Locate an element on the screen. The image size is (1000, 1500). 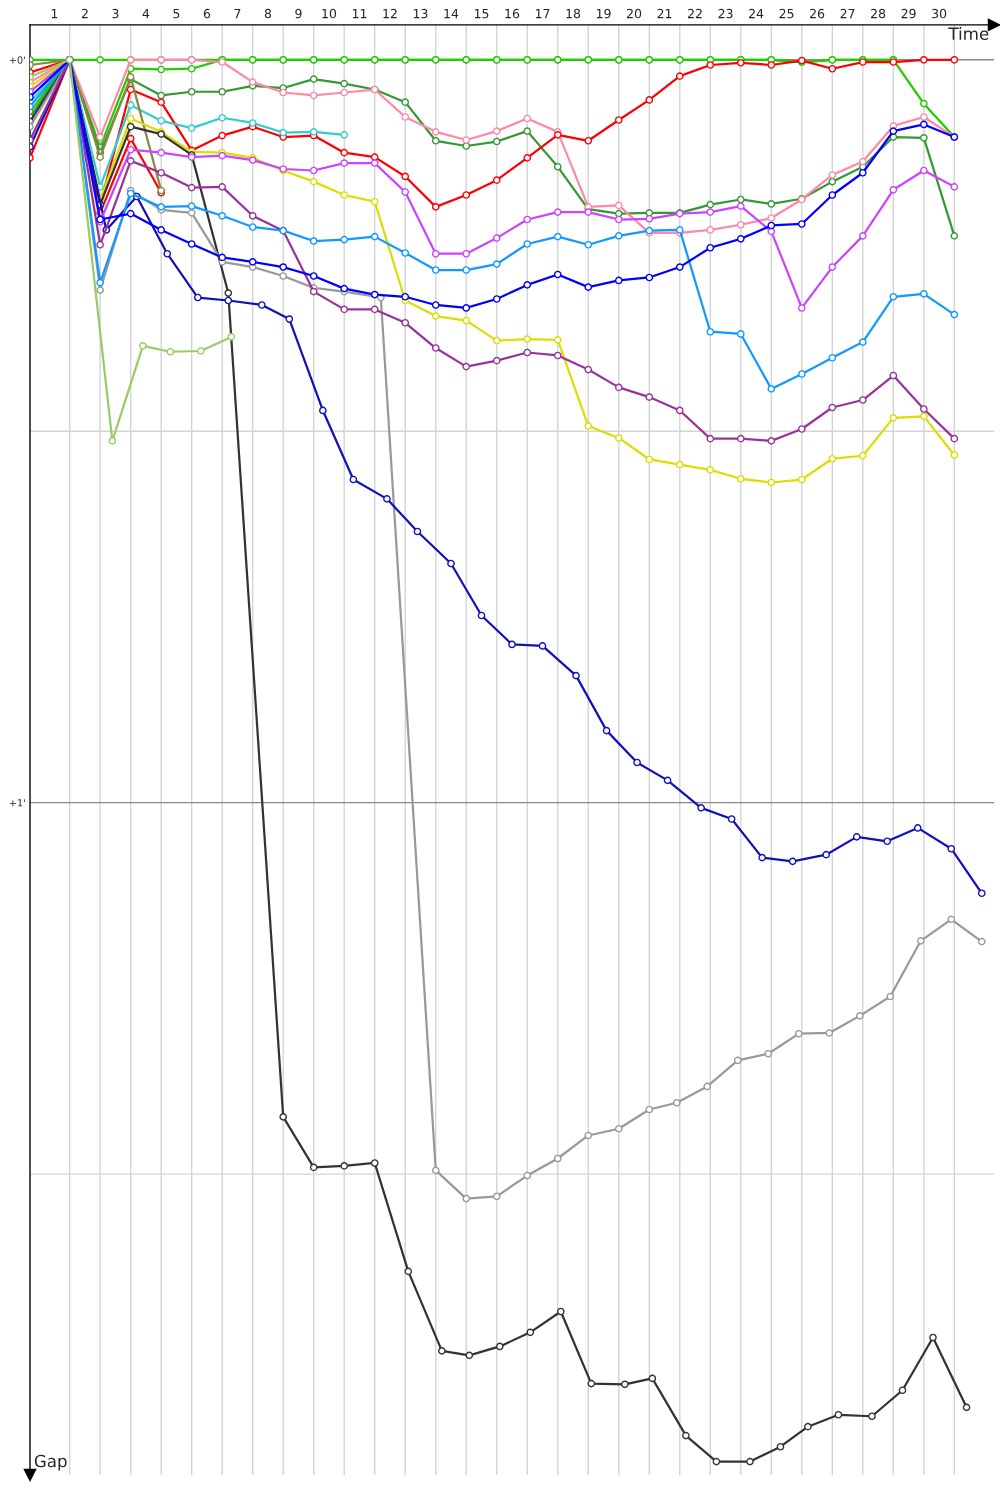
x-tick-label: 5 is located at coordinates (176, 14).